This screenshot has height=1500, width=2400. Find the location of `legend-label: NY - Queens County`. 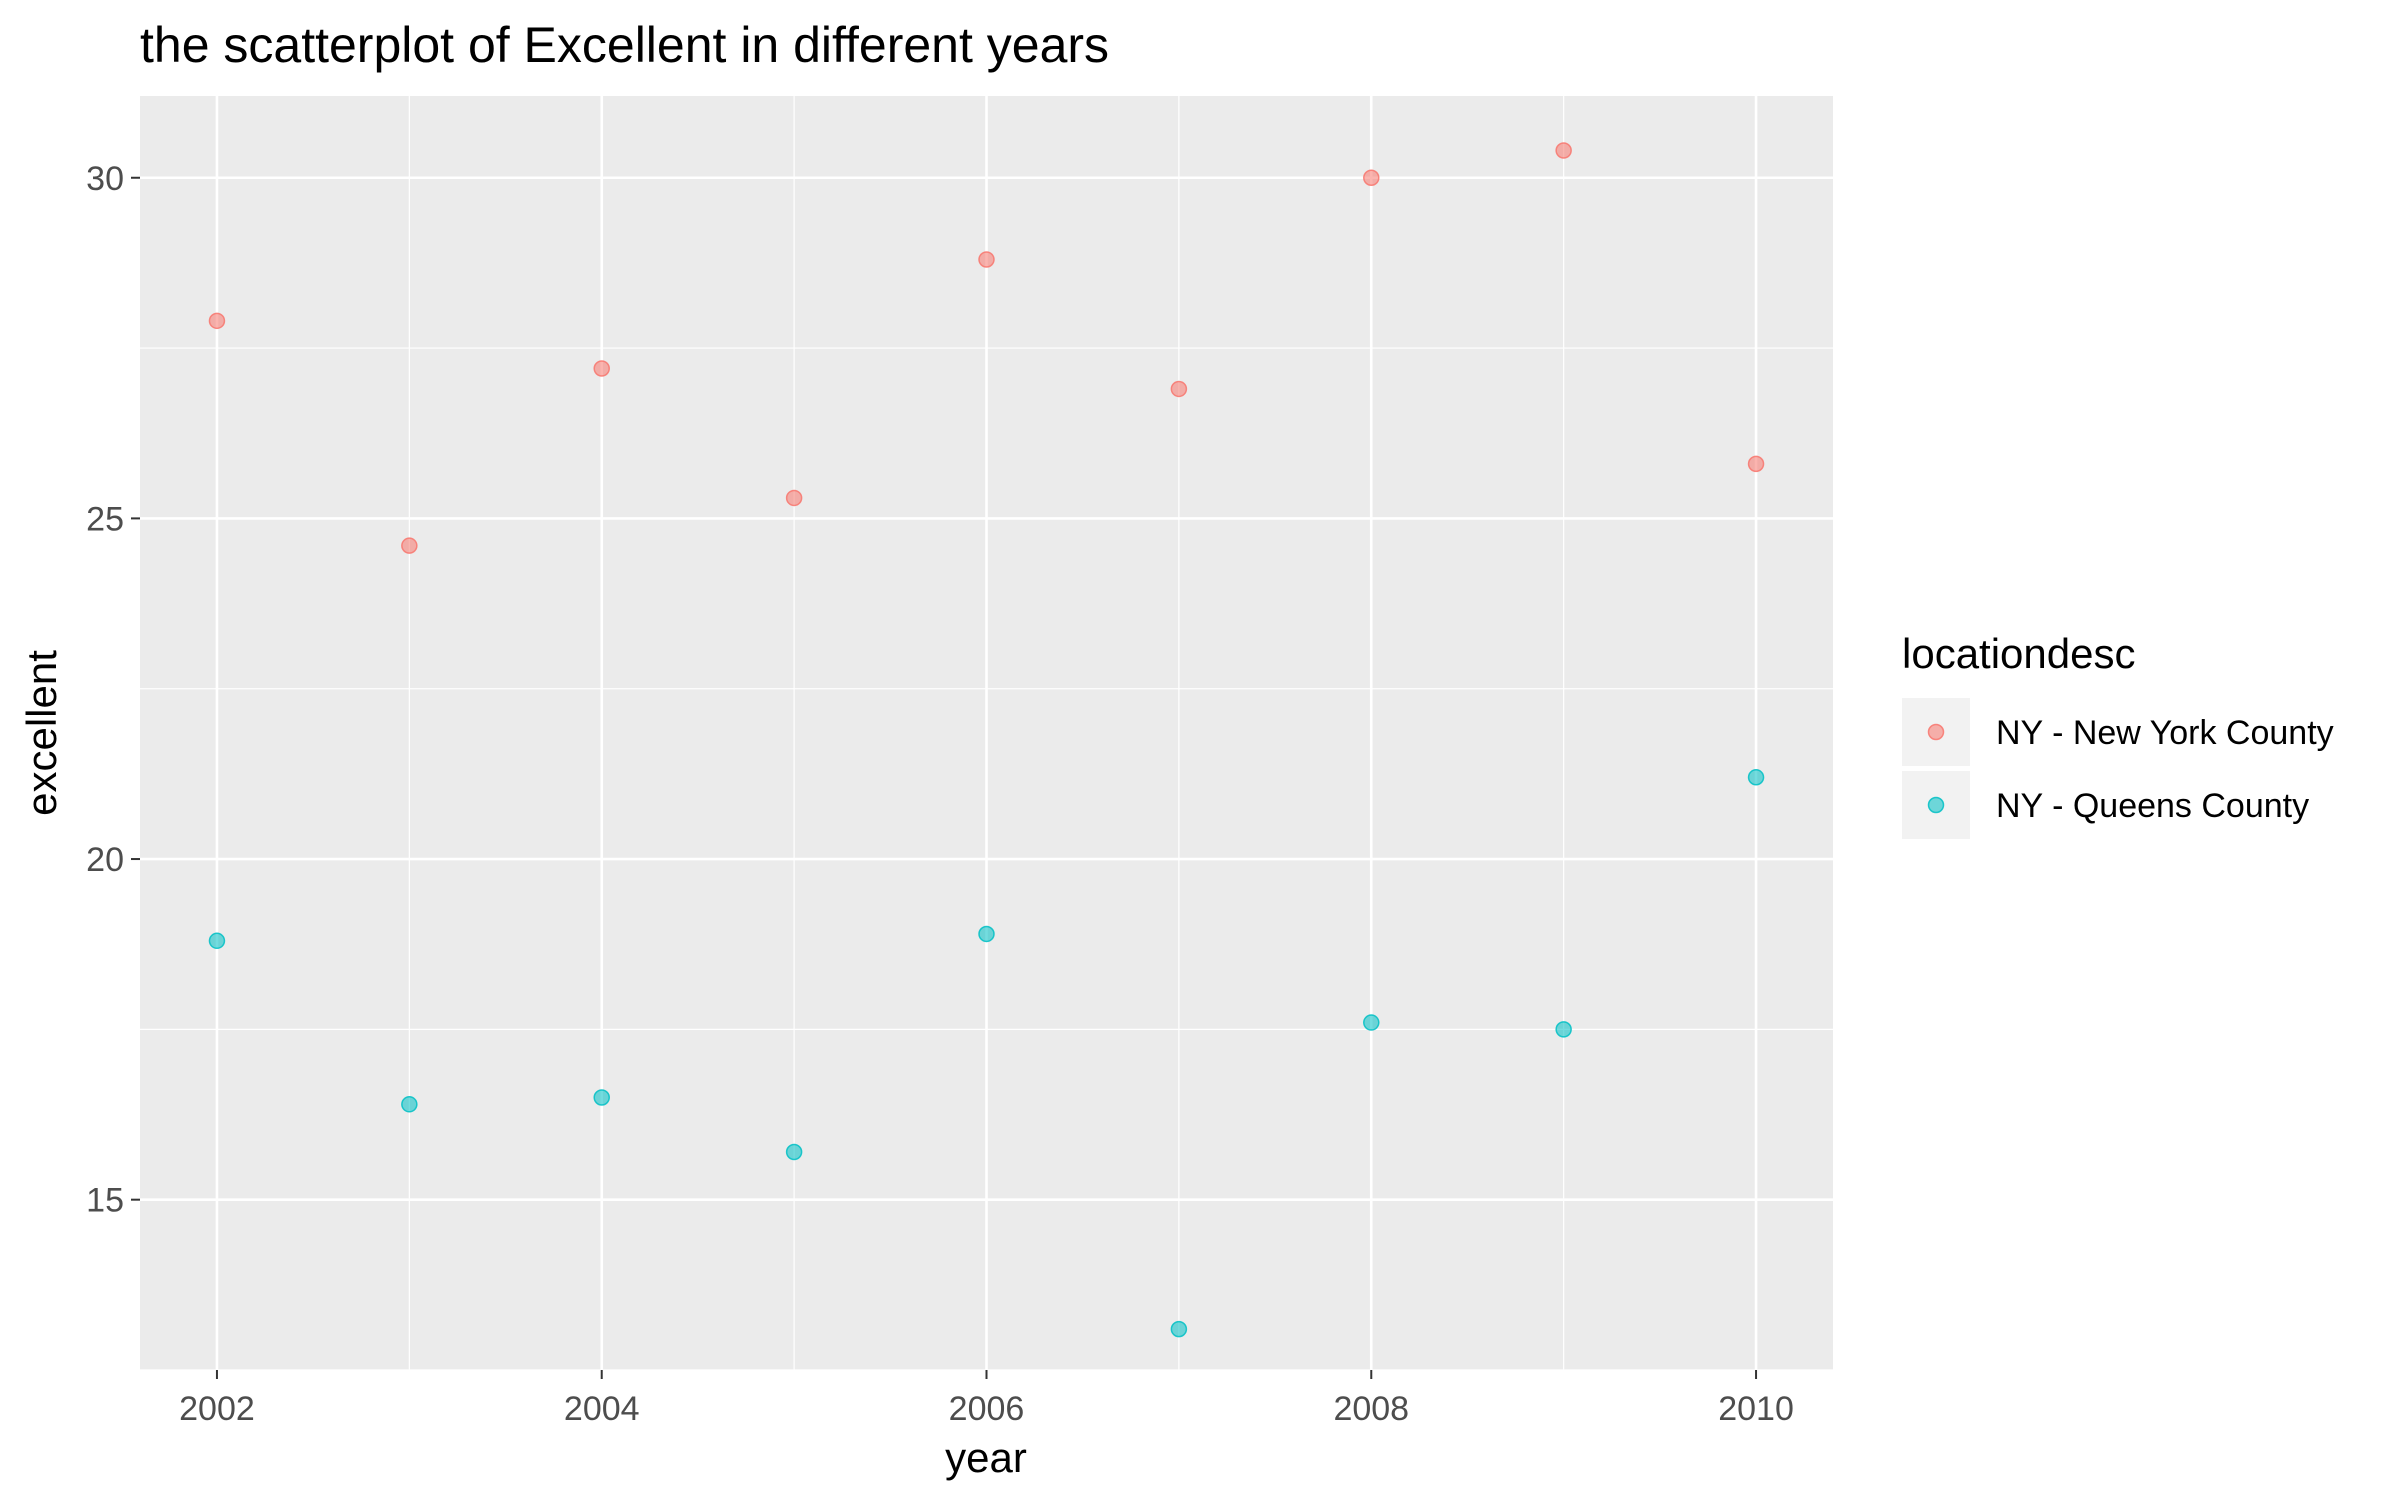

legend-label: NY - Queens County is located at coordinates (2152, 806).